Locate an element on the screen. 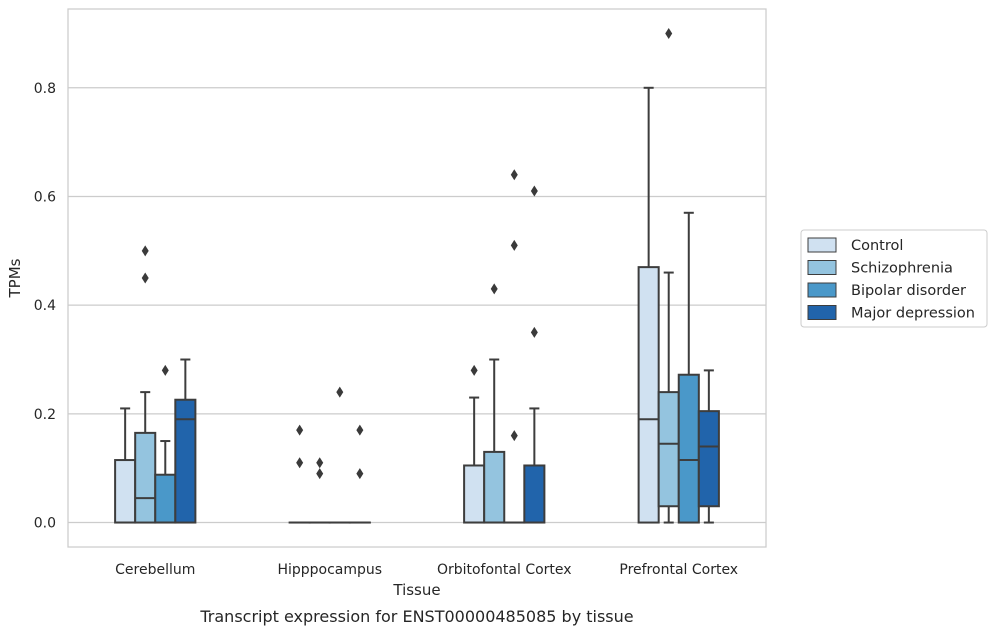  legend-frame is located at coordinates (894, 278).